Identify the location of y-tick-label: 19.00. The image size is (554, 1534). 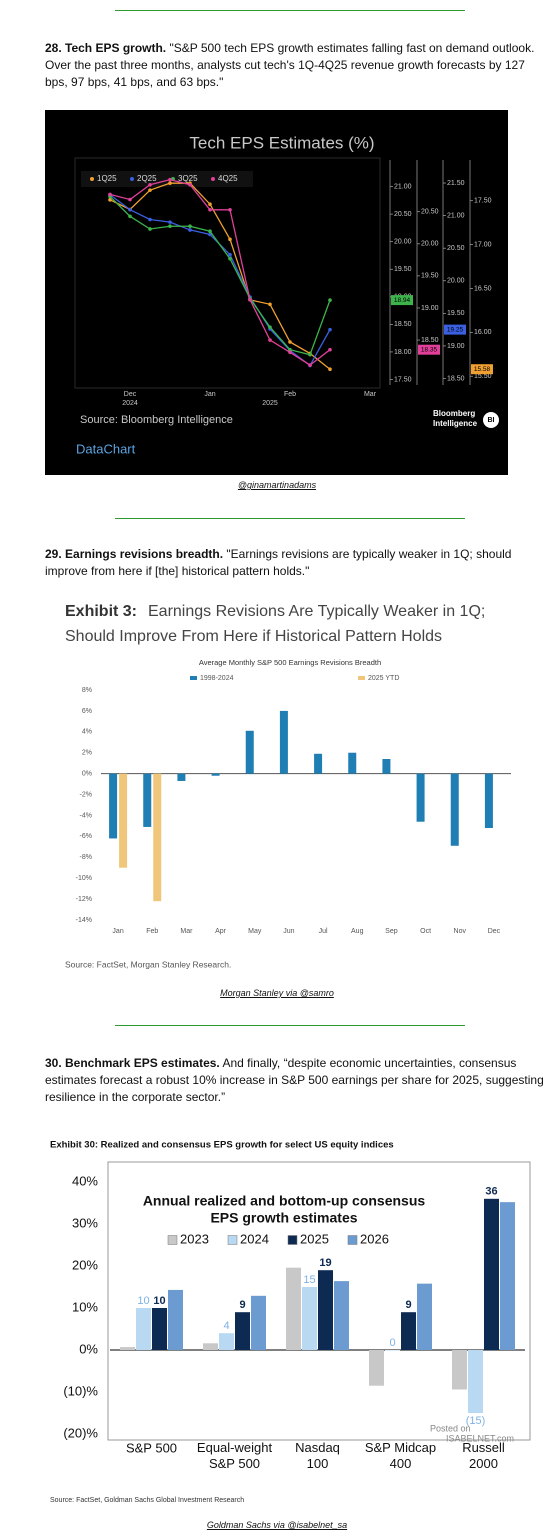
(456, 346).